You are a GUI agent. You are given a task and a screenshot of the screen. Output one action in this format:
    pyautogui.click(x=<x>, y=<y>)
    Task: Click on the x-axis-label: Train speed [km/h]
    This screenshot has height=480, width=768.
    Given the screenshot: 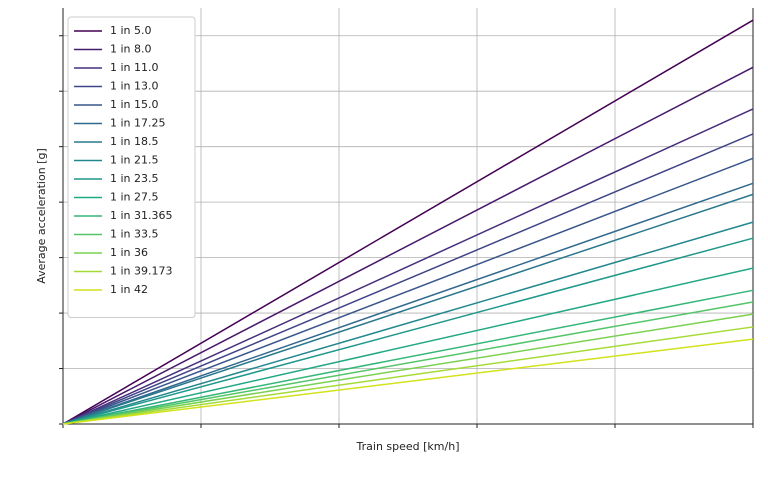 What is the action you would take?
    pyautogui.click(x=408, y=446)
    